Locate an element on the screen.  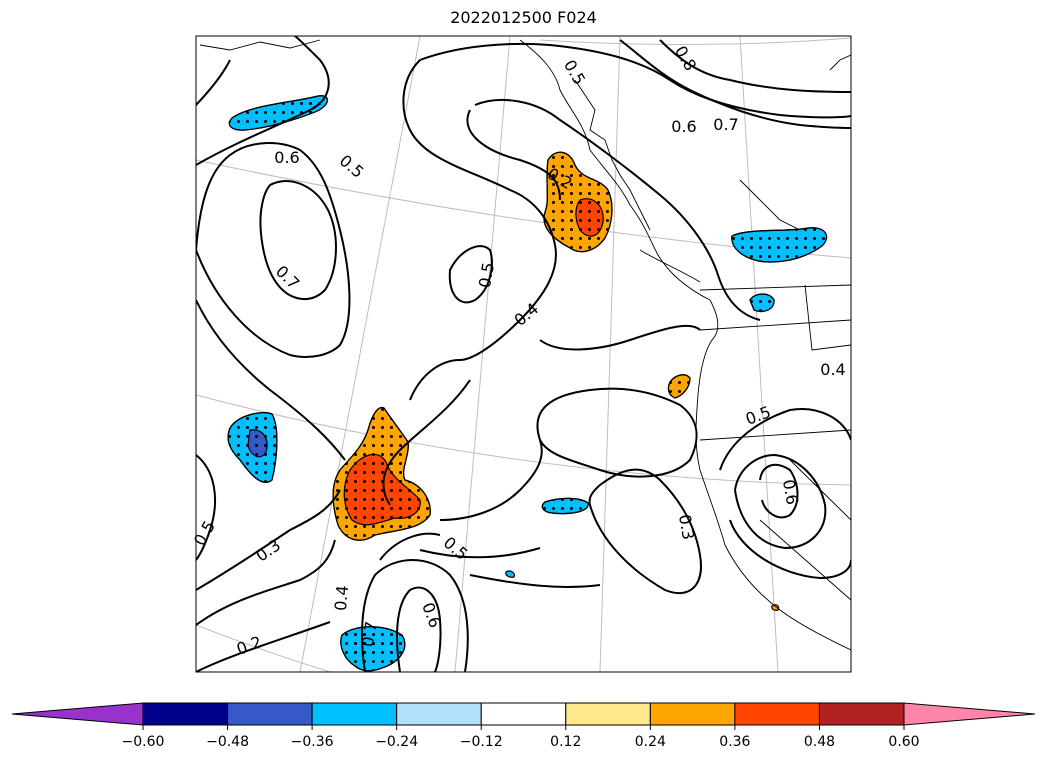
colorbar-tick-label: −0.36 is located at coordinates (312, 742).